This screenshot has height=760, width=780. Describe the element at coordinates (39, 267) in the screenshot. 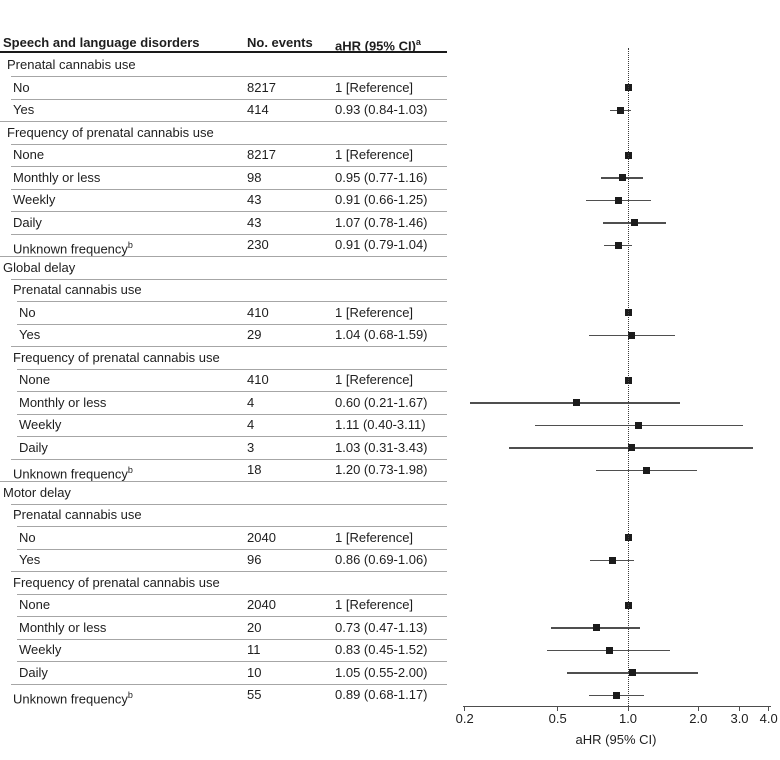

I see `row-label-text: Global delay` at that location.